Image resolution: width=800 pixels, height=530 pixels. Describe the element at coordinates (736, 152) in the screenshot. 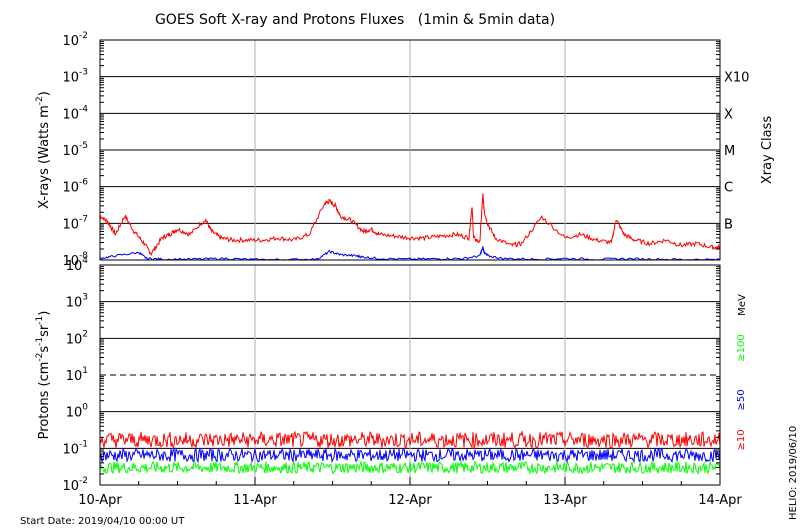

I see `xray-class-labels: B C M X X10` at that location.